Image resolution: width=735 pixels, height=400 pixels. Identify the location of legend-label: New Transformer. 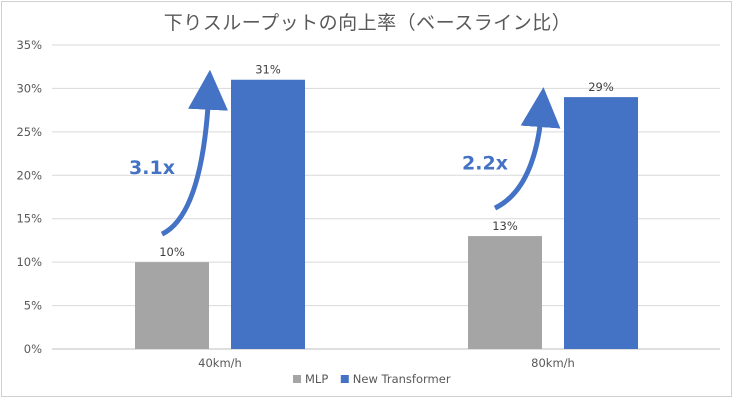
(402, 379).